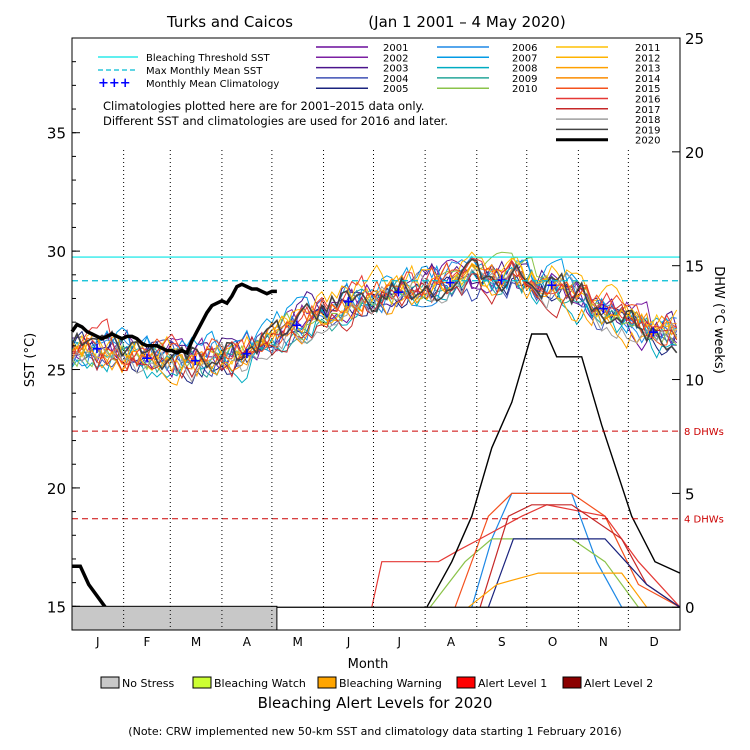 The height and width of the screenshot is (750, 750). Describe the element at coordinates (694, 381) in the screenshot. I see `y-right-tick-label: 10` at that location.